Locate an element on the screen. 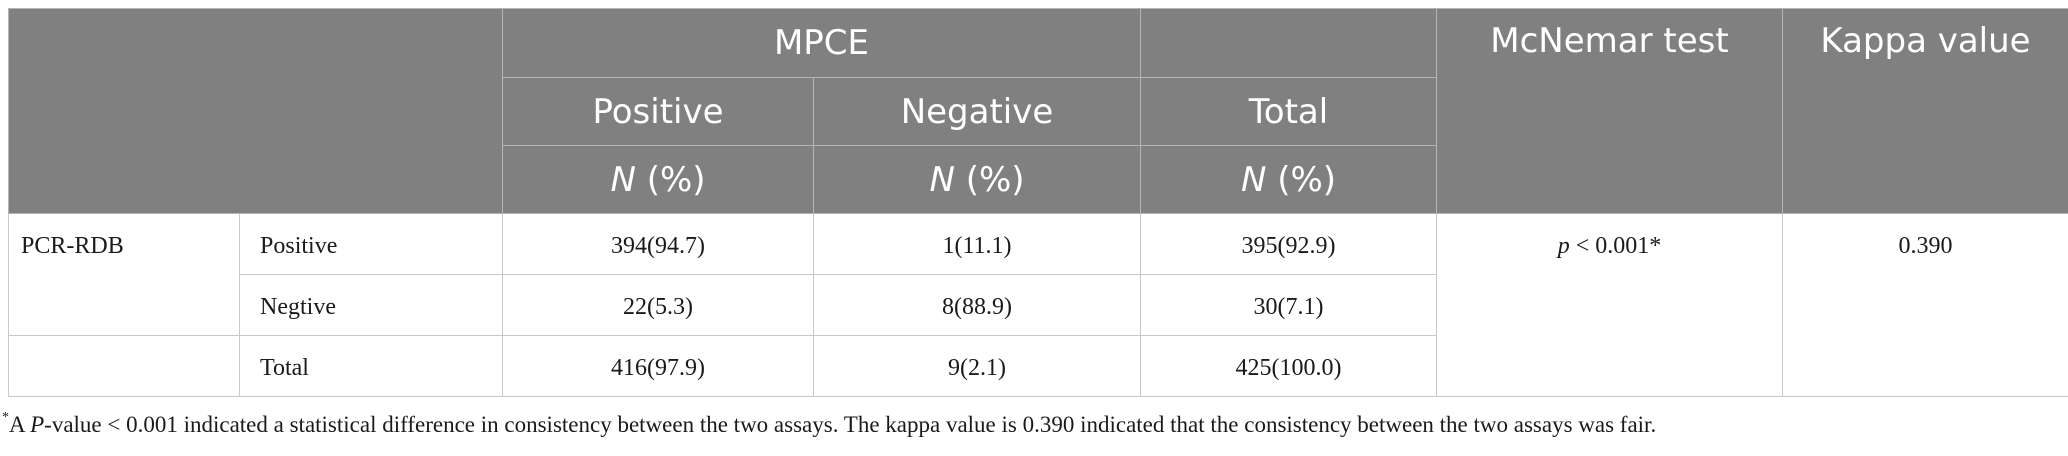 This screenshot has height=456, width=2068. row-label: Negtive is located at coordinates (371, 305).